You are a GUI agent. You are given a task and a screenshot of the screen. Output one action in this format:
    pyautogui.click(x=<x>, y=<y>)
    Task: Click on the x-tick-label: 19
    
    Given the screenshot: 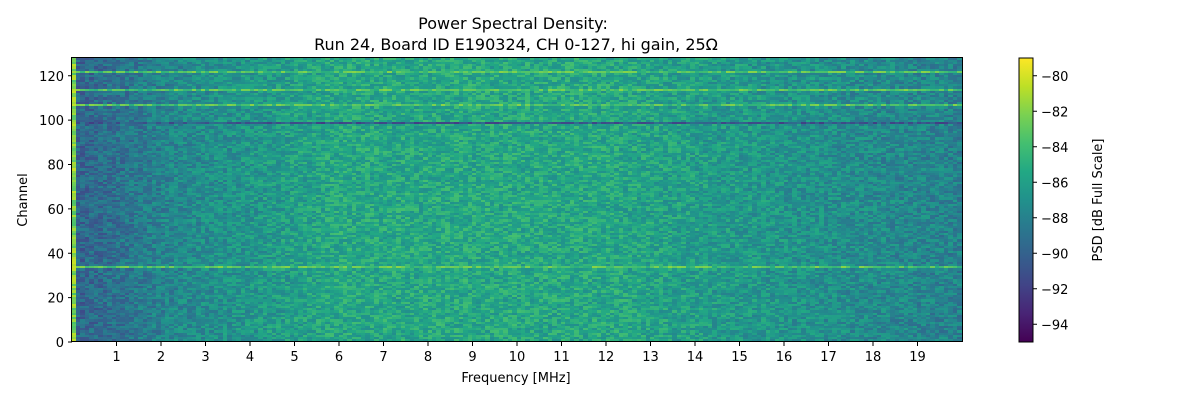 What is the action you would take?
    pyautogui.click(x=917, y=357)
    